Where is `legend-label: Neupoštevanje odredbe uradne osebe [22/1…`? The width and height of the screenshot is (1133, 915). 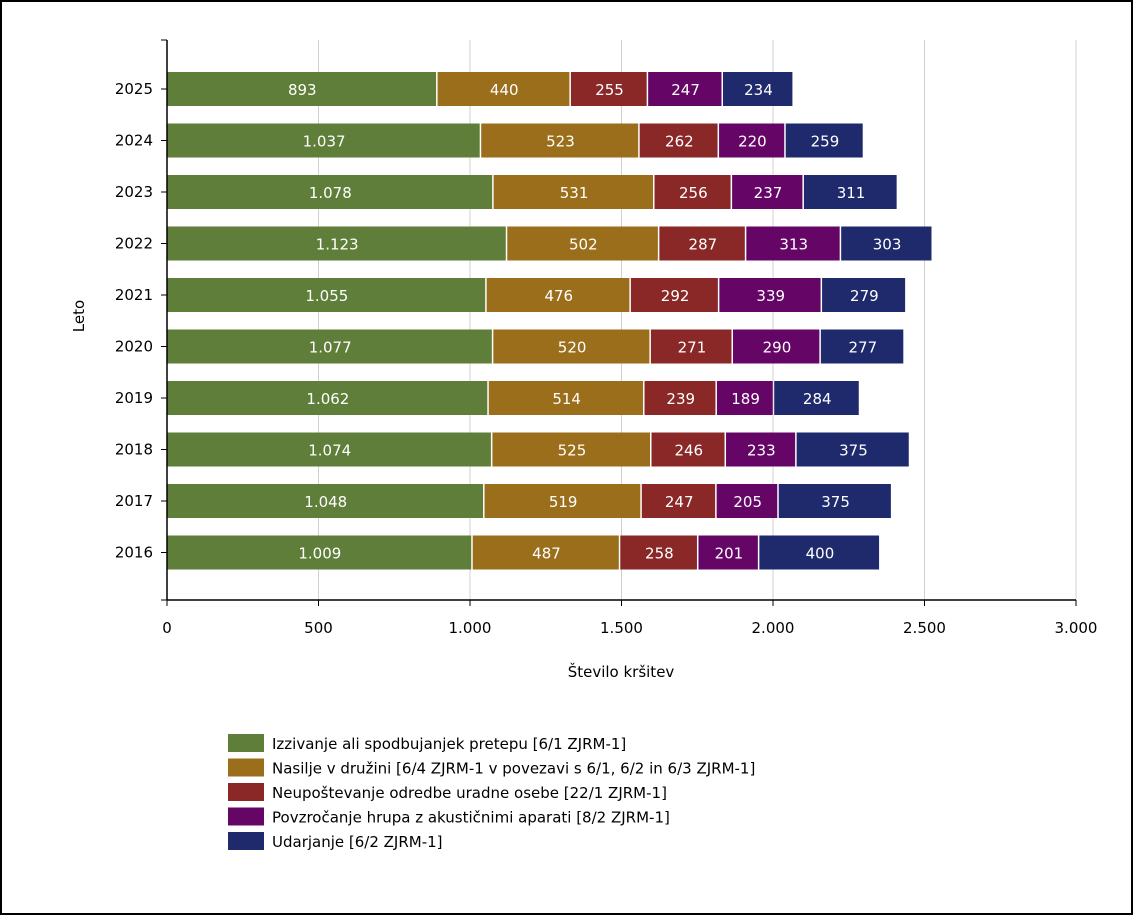 legend-label: Neupoštevanje odredbe uradne osebe [22/1… is located at coordinates (469, 793).